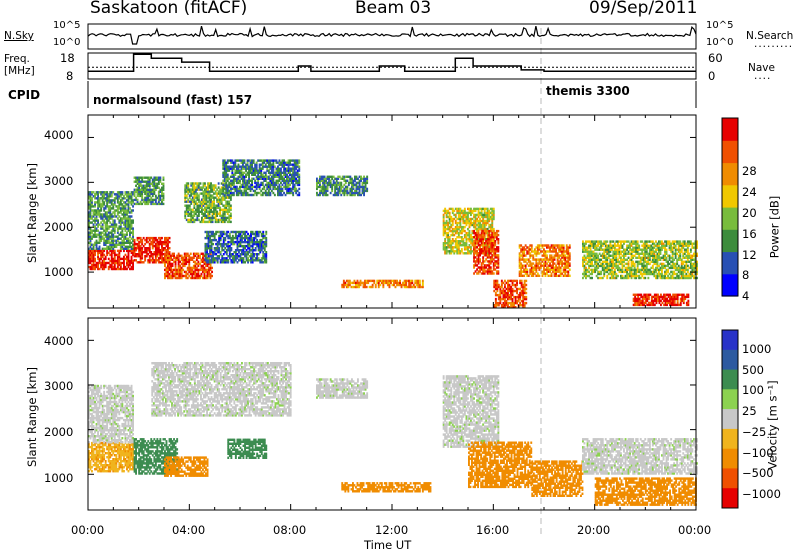 The width and height of the screenshot is (800, 554). I want to click on power-cell-2065, so click(227, 162).